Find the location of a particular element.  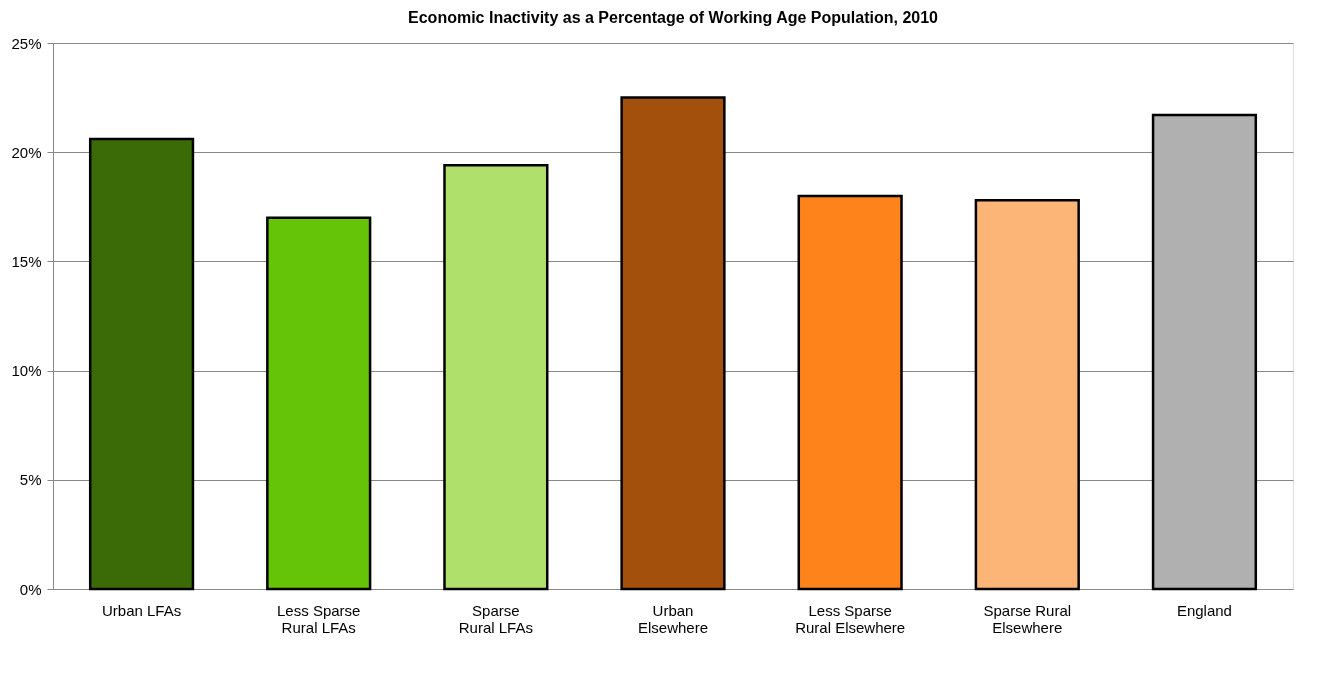

x-tick-label: Urban Elsewhere is located at coordinates (673, 618).